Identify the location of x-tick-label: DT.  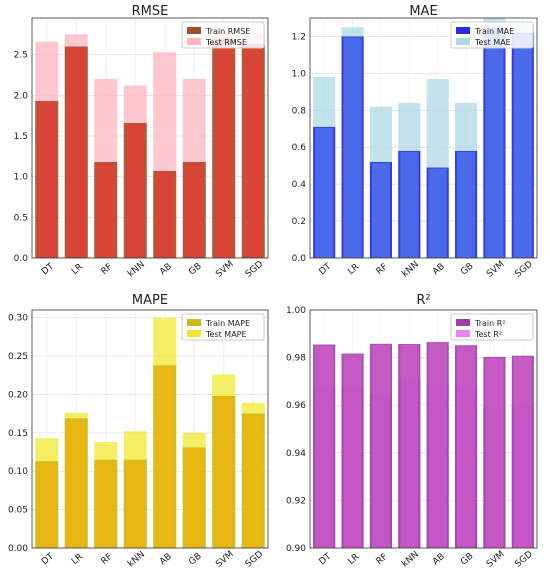
(325, 559).